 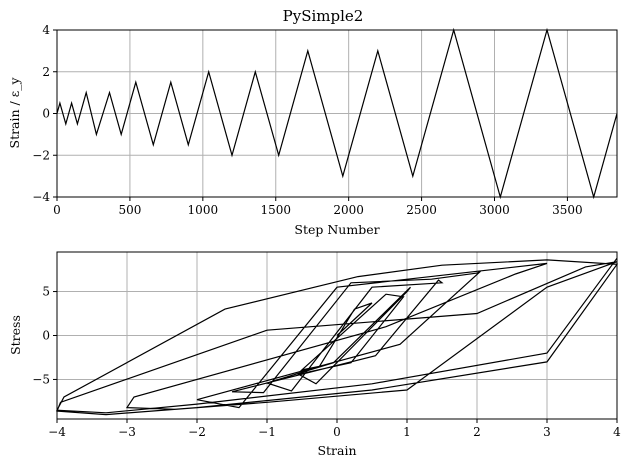 What do you see at coordinates (407, 432) in the screenshot?
I see `x-tick-label: 1` at bounding box center [407, 432].